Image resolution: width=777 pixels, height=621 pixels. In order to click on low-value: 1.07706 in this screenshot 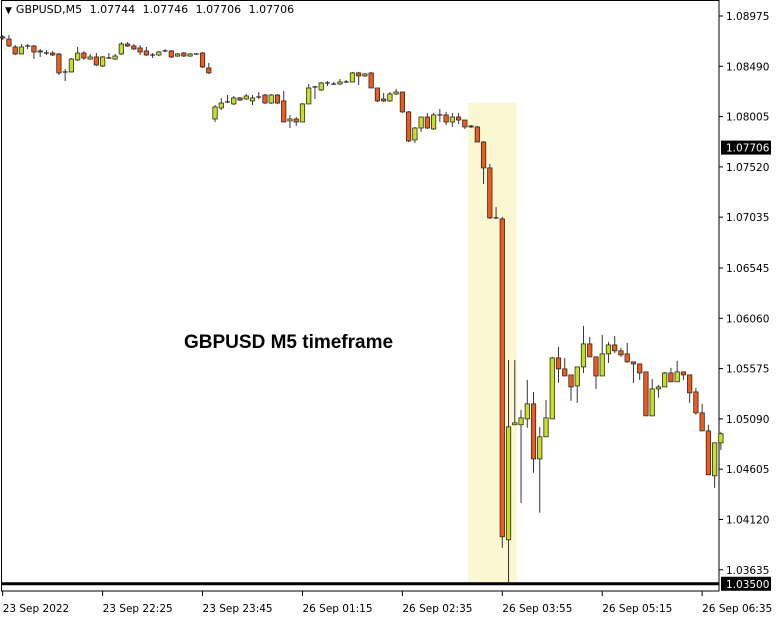, I will do `click(218, 9)`.